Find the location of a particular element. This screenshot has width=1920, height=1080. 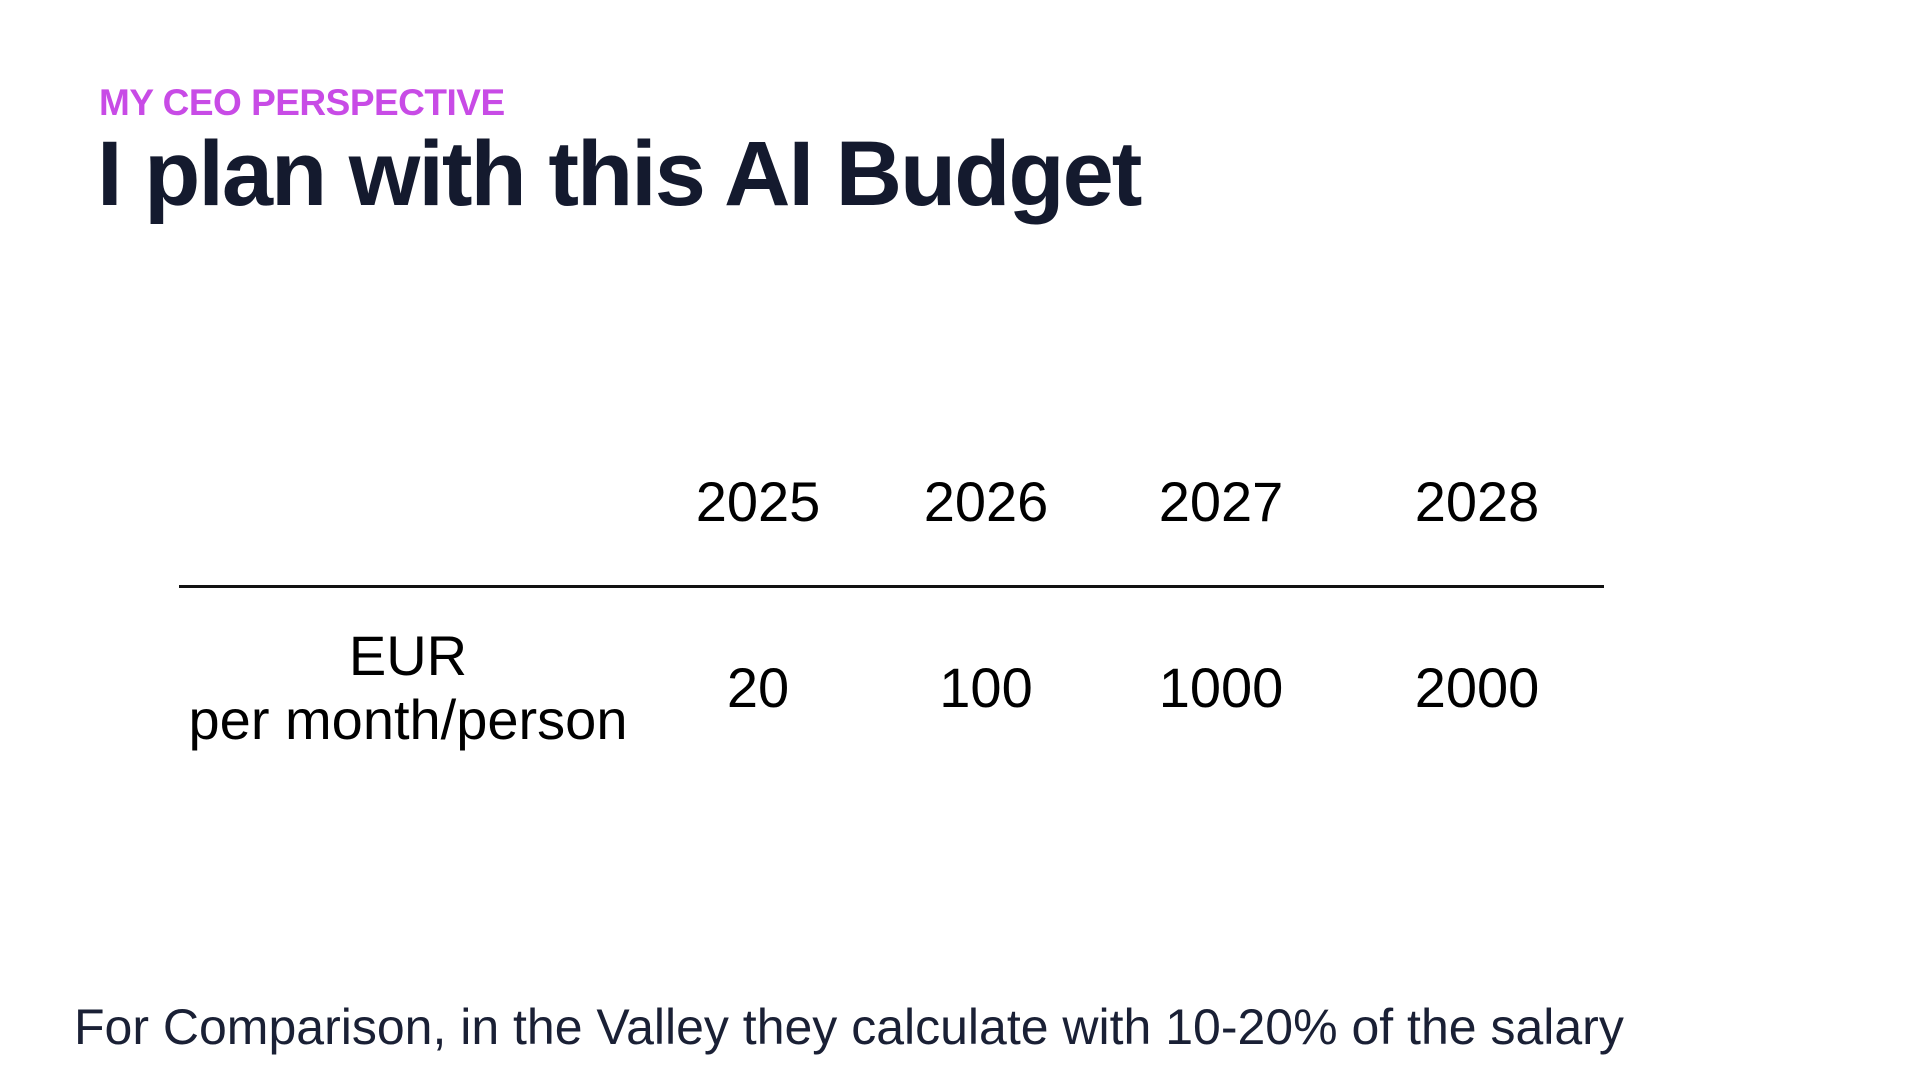

table-rule is located at coordinates (891, 586).